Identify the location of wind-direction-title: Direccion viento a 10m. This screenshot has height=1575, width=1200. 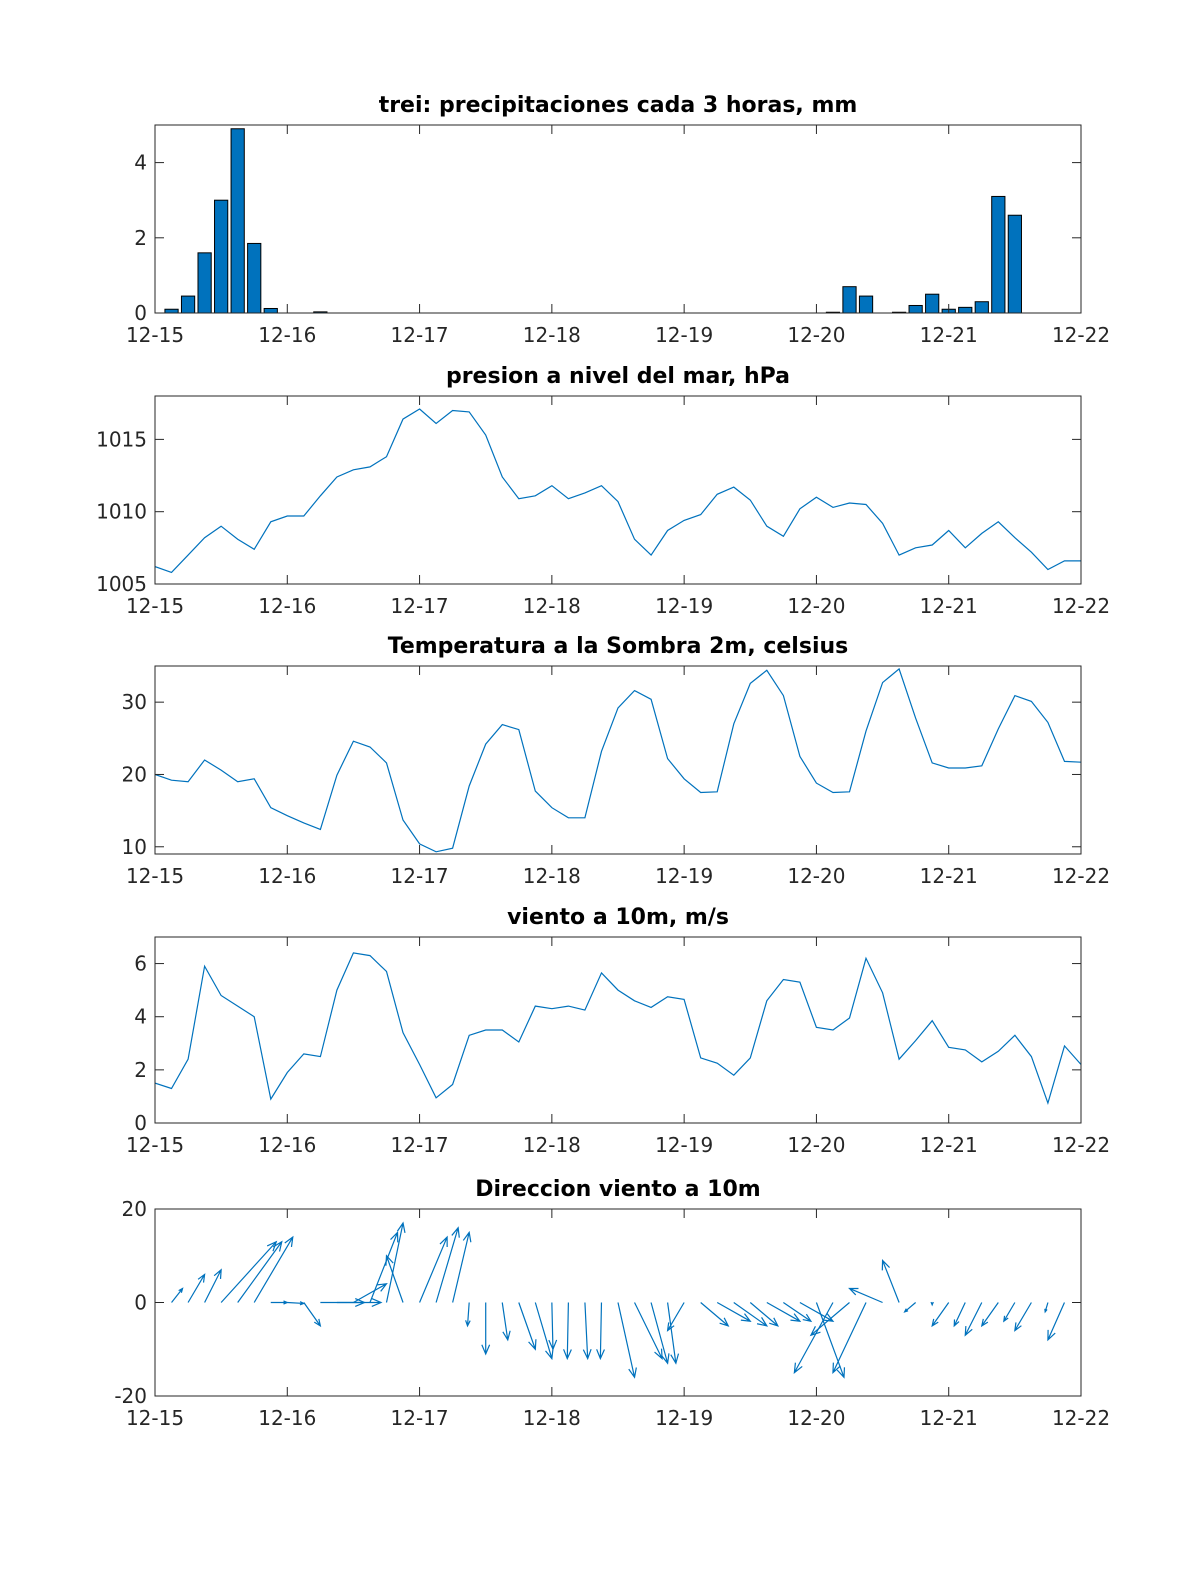
(617, 1189).